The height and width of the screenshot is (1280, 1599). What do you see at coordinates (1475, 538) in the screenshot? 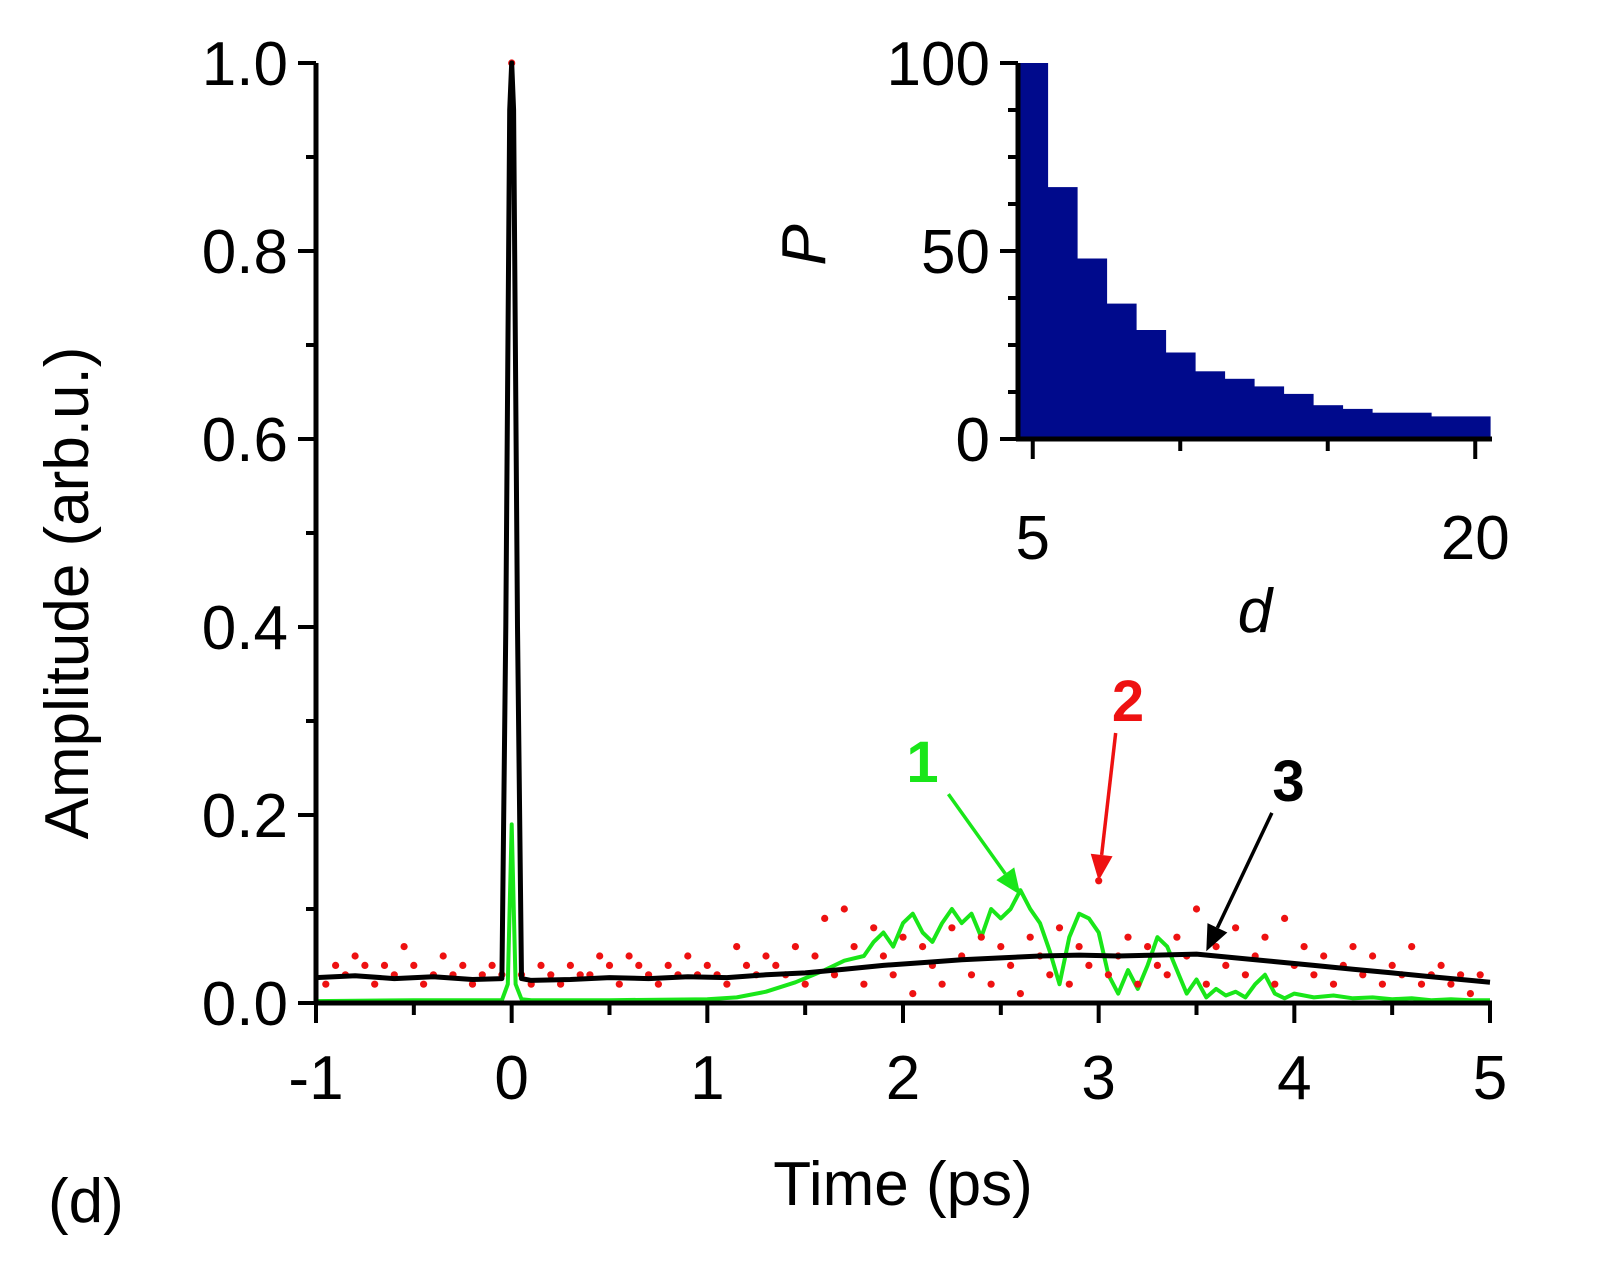
I see `inset-x-tick-label: 20` at bounding box center [1475, 538].